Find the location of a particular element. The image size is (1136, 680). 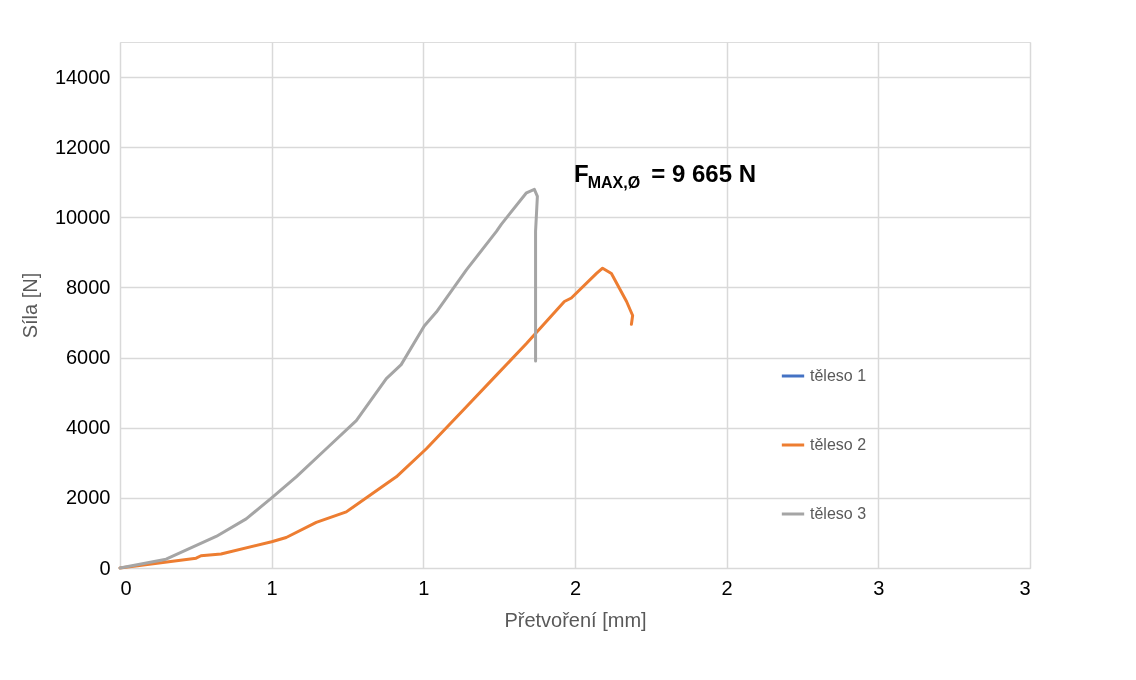

x-axis-title: Přetvoření [mm] is located at coordinates (575, 619).